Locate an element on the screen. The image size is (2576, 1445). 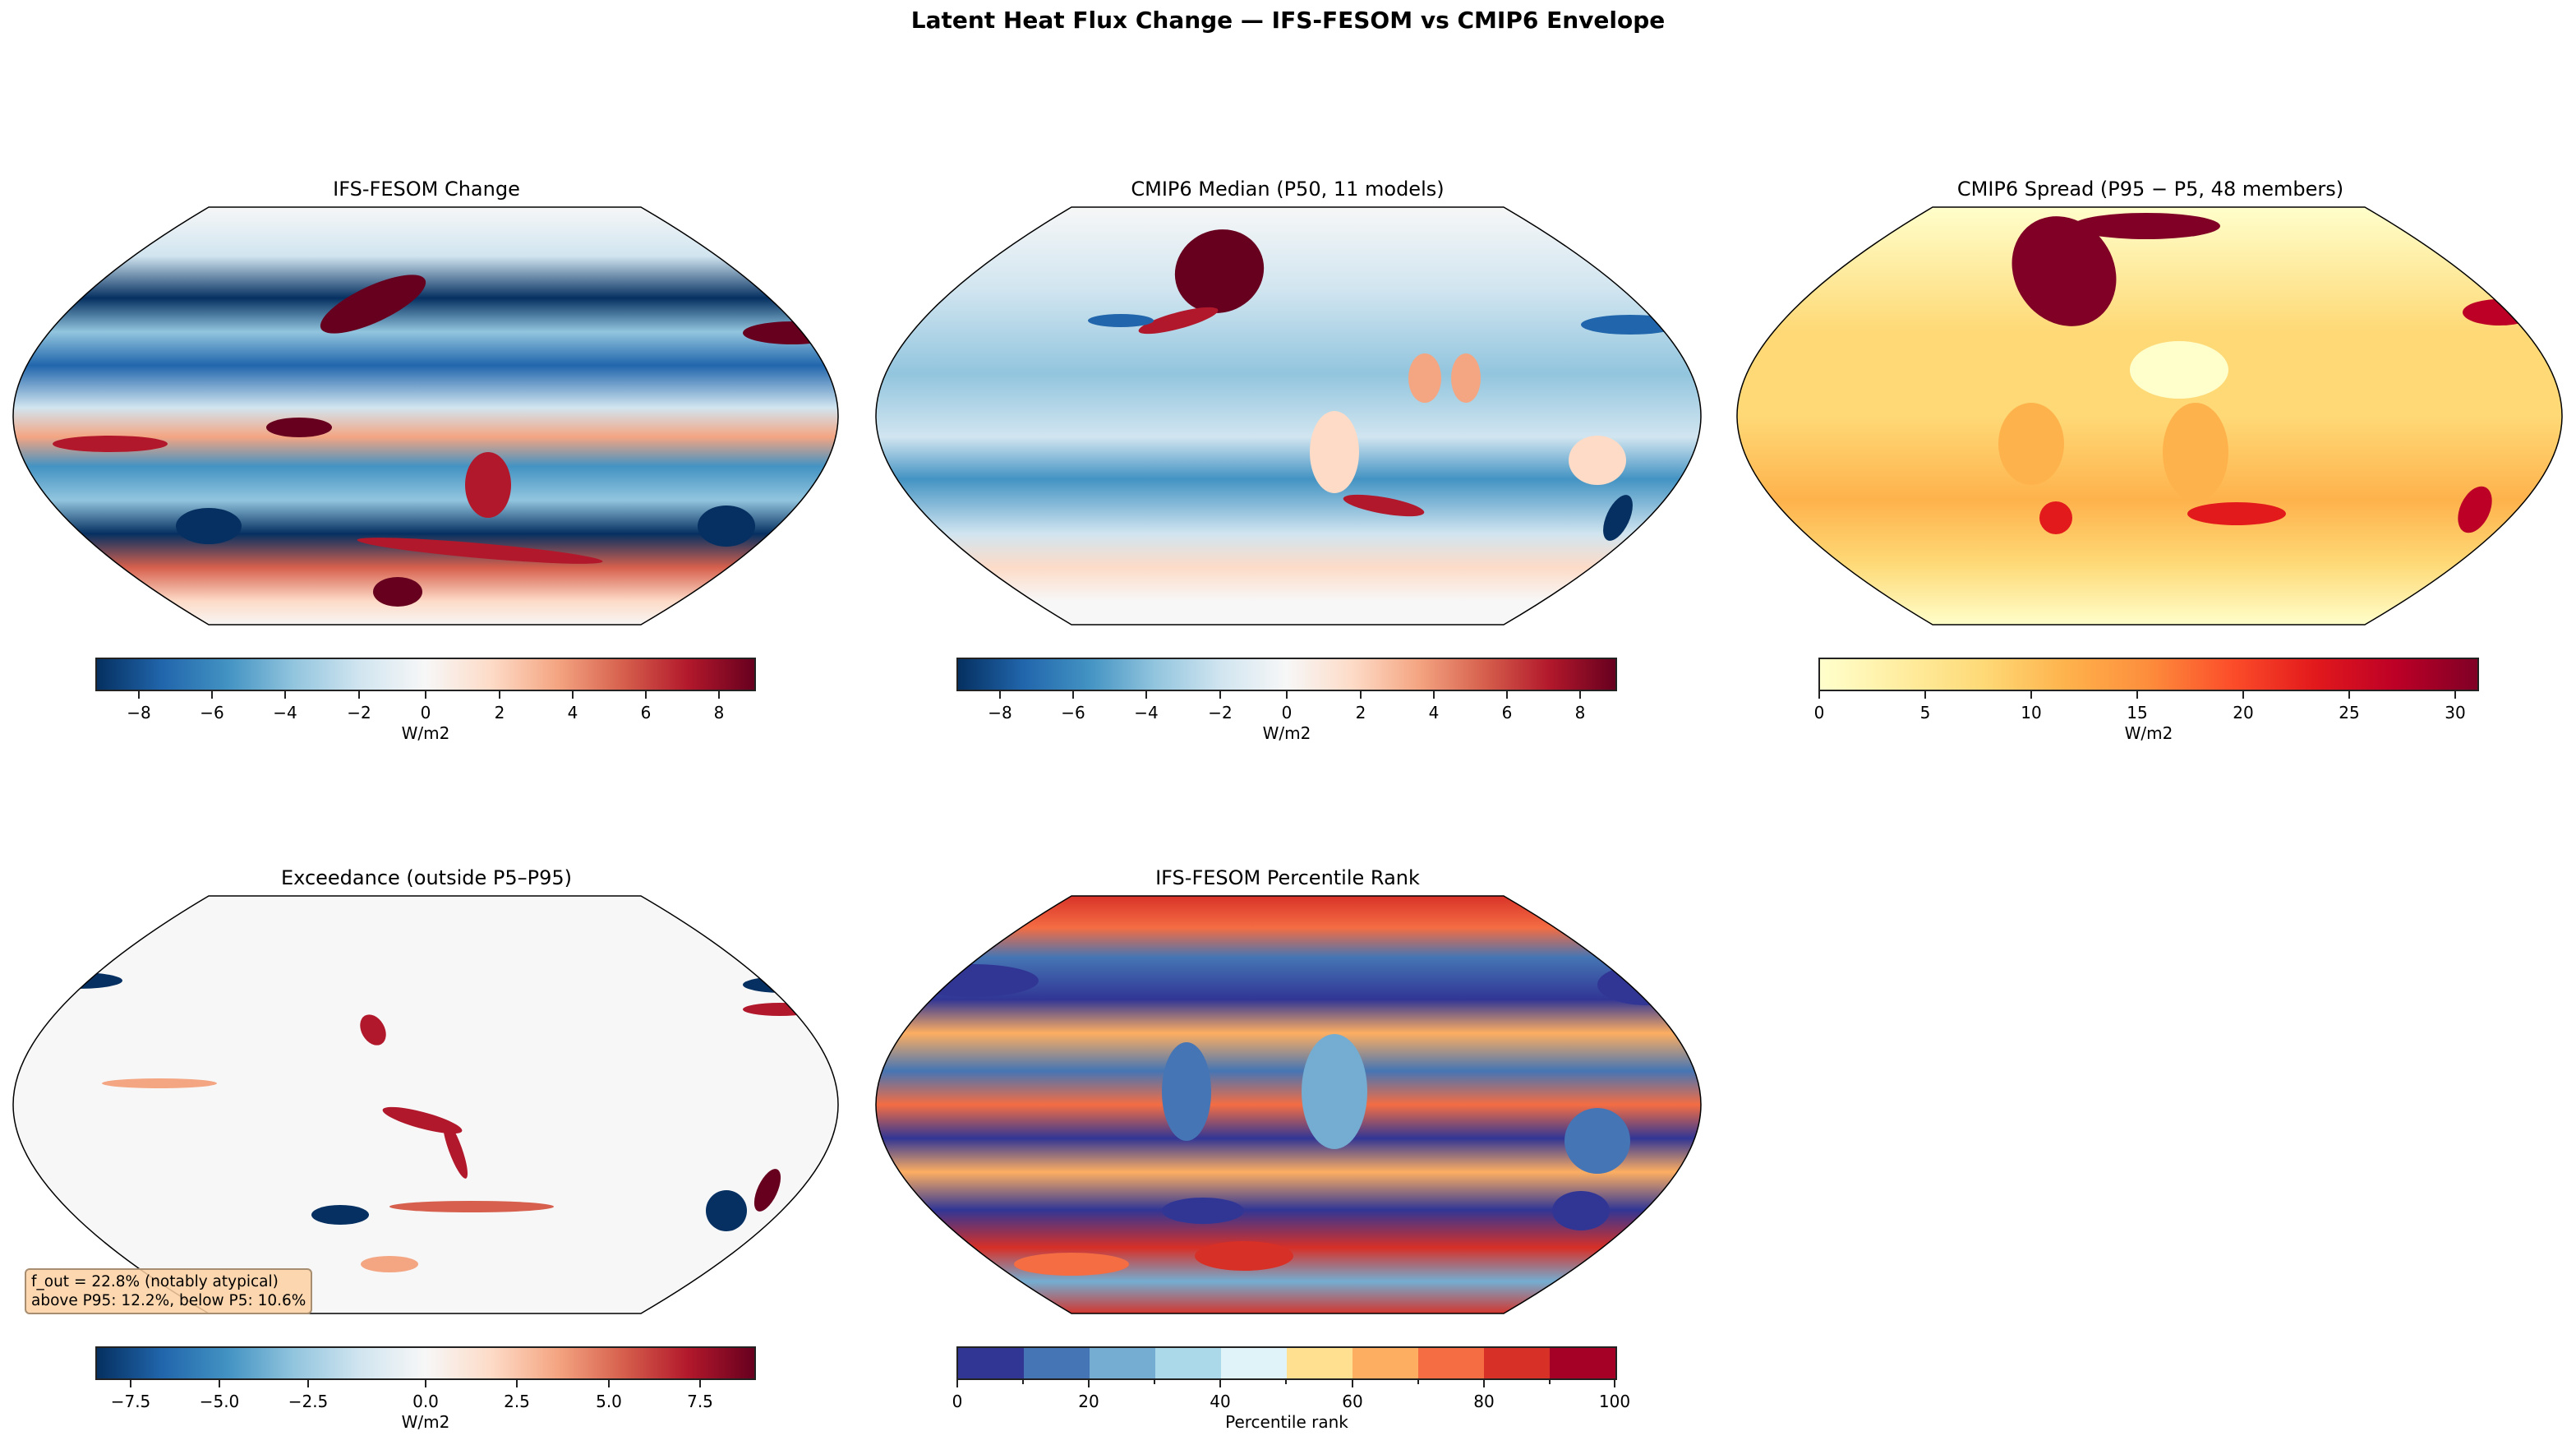
tick-label: 25 is located at coordinates (2349, 712).